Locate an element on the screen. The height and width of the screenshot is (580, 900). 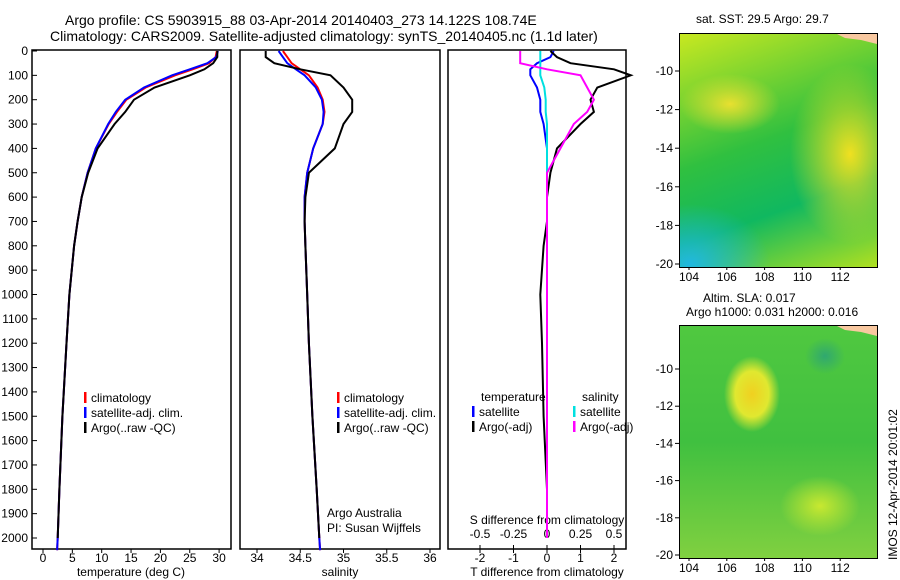
x-tick-label: 15 is located at coordinates (131, 558).